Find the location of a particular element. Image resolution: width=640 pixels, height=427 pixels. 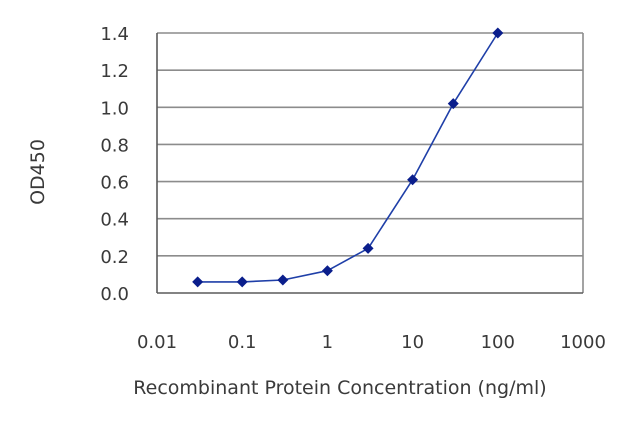

x-tick-label: 10 is located at coordinates (412, 342).